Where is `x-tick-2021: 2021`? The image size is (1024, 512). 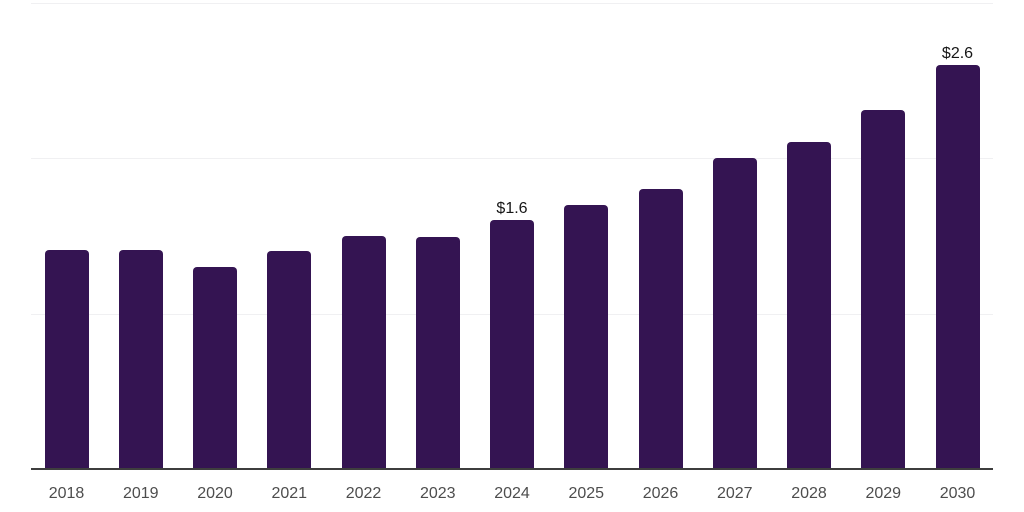
x-tick-2021: 2021 is located at coordinates (289, 493).